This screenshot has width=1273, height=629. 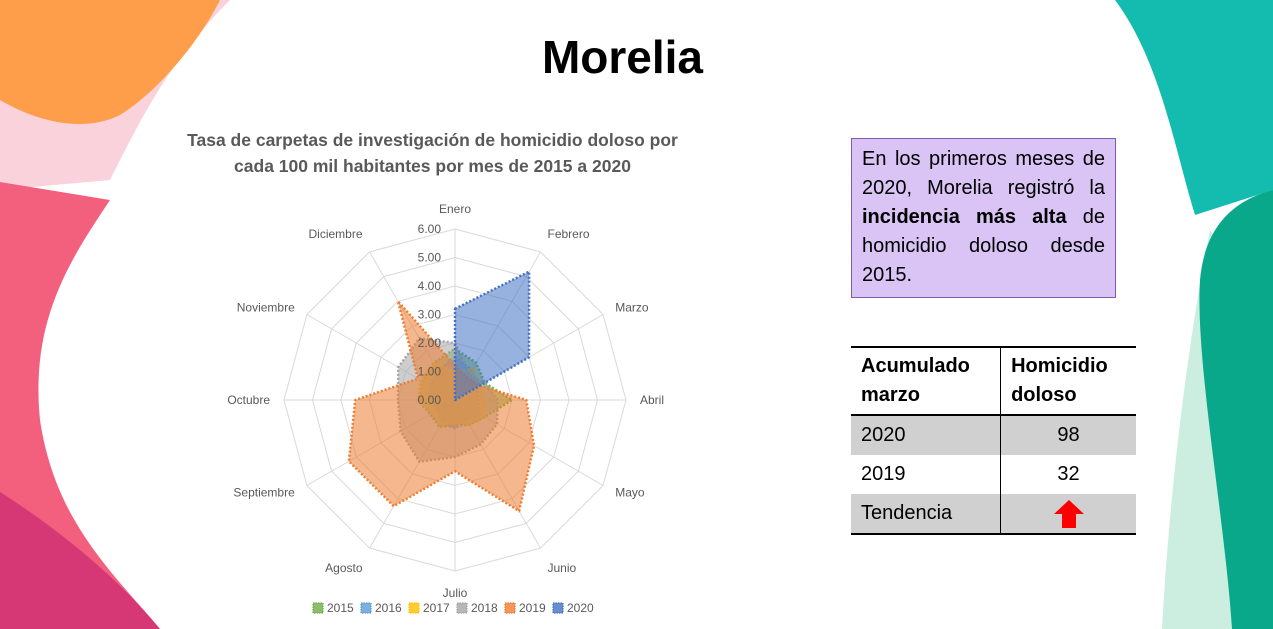 I want to click on table-row-tendencia: Tendencia, so click(x=993, y=514).